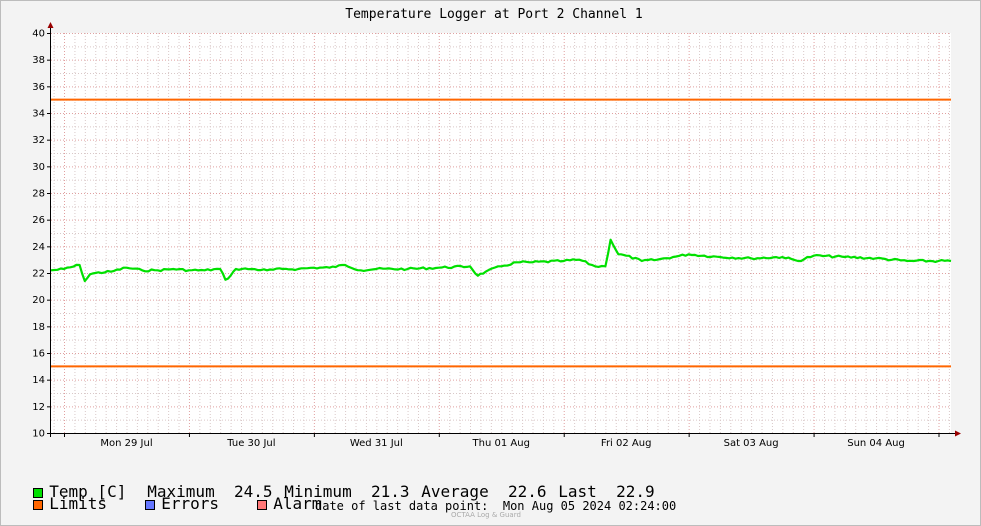 This screenshot has width=981, height=526. What do you see at coordinates (38, 247) in the screenshot?
I see `y-tick-label: 24` at bounding box center [38, 247].